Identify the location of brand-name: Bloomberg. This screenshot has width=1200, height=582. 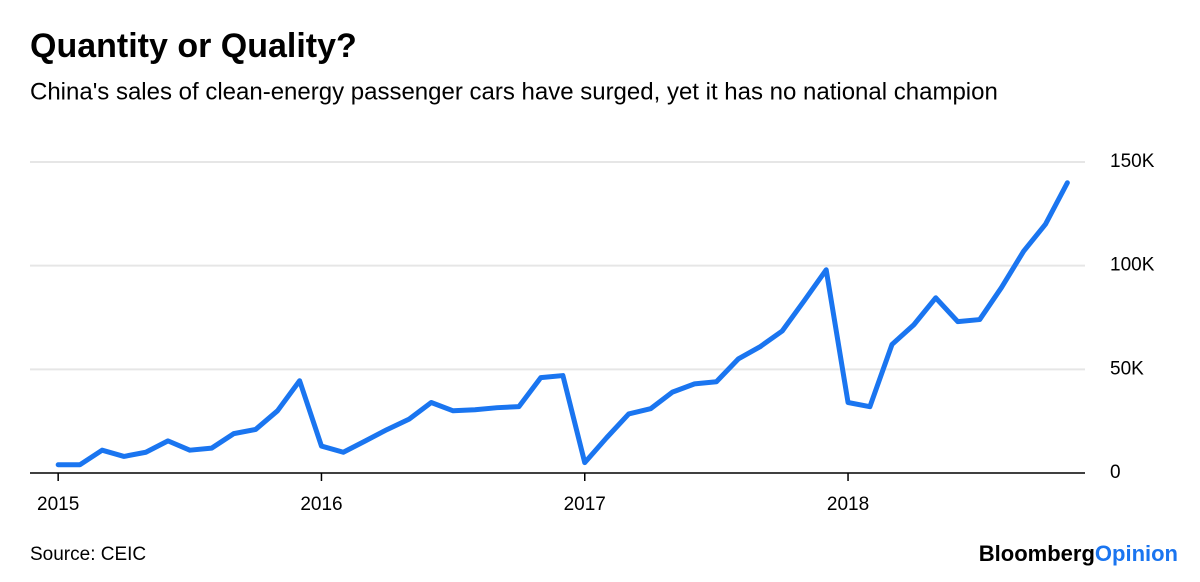
(1037, 553).